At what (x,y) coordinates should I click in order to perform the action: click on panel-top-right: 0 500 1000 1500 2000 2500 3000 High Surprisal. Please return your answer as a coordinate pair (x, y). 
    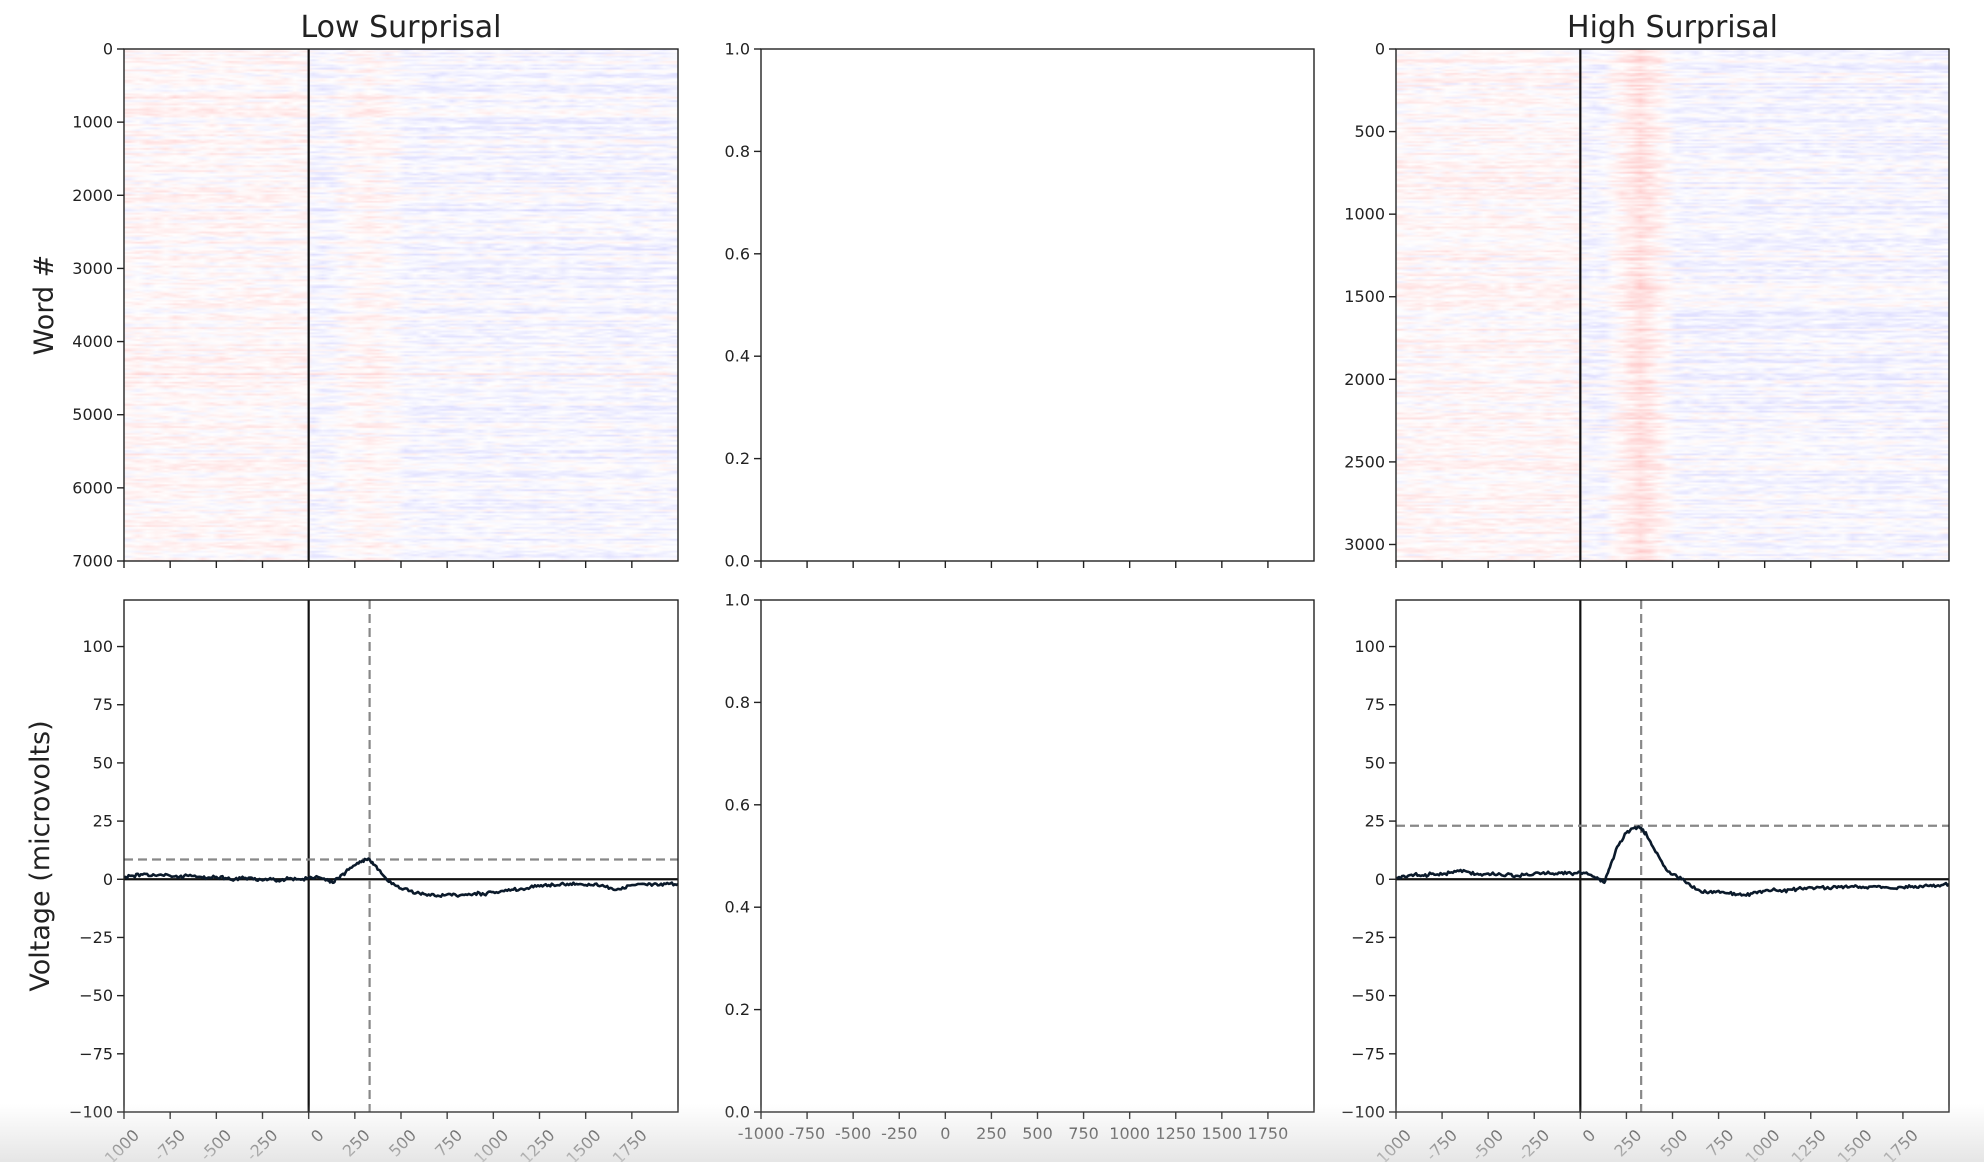
    Looking at the image, I should click on (1647, 289).